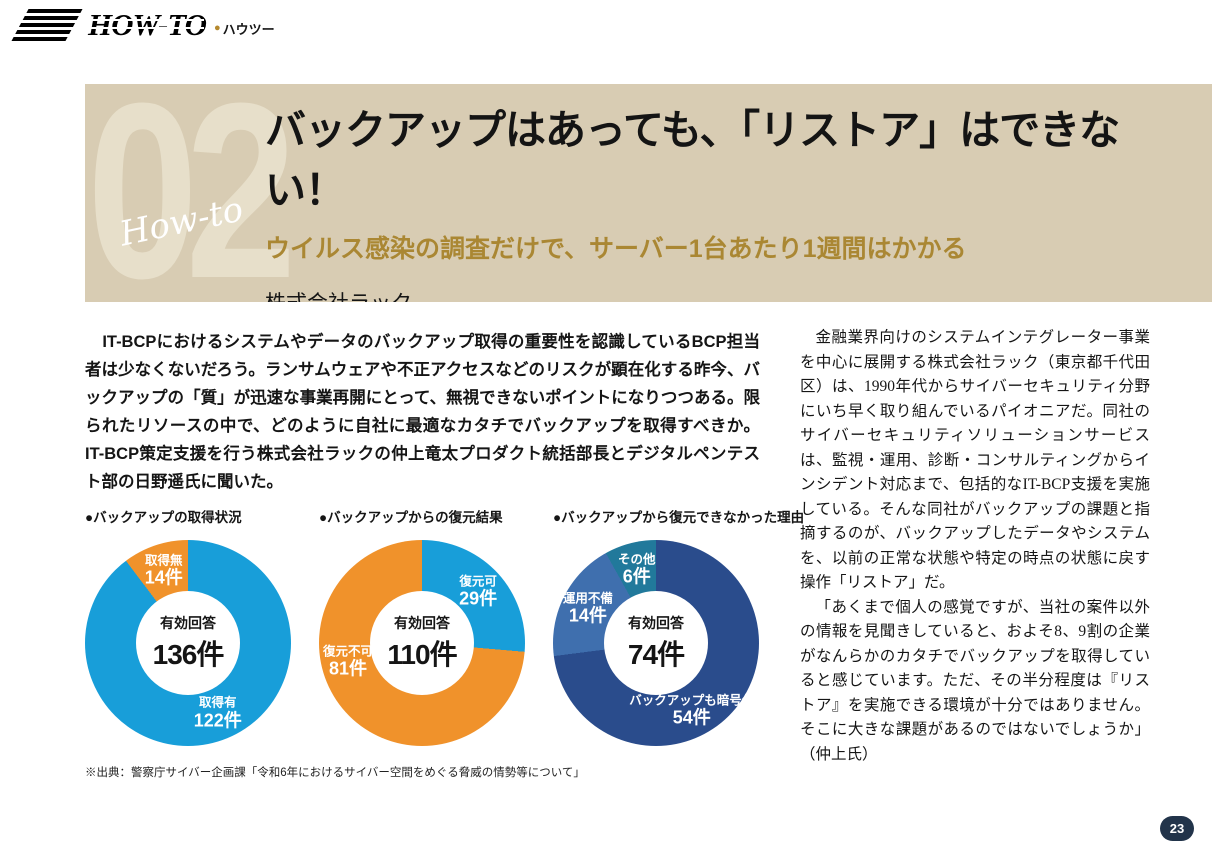 This screenshot has width=1212, height=857. I want to click on howto-logo: HOW-TO, so click(147, 25).